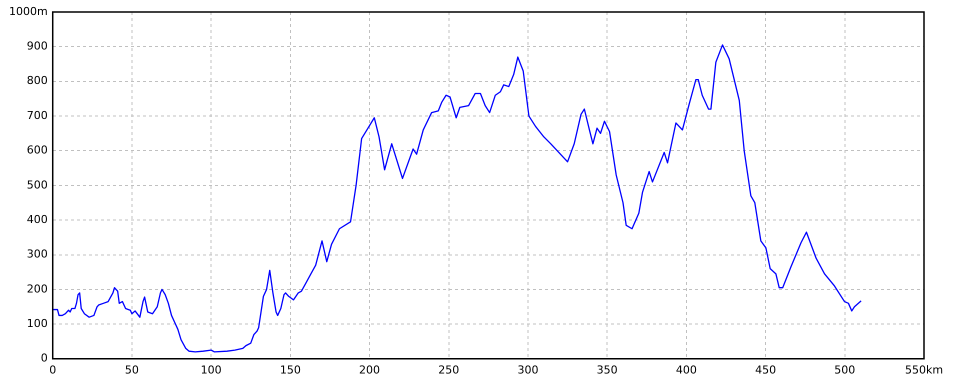  Describe the element at coordinates (28, 11) in the screenshot. I see `y-tick-label: 1000m` at that location.